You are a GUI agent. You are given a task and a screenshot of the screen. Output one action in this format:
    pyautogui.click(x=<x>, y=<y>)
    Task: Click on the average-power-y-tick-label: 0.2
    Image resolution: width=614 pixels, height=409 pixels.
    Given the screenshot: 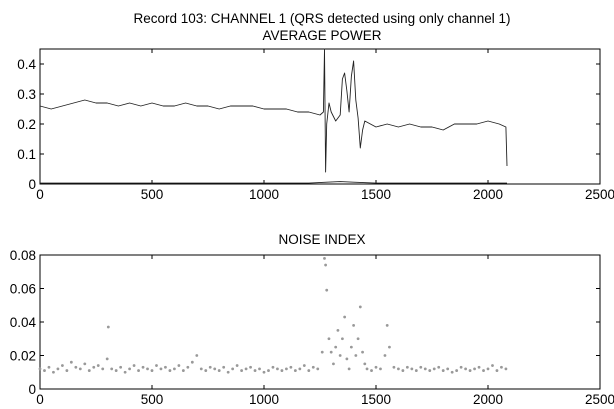 What is the action you would take?
    pyautogui.click(x=26, y=124)
    